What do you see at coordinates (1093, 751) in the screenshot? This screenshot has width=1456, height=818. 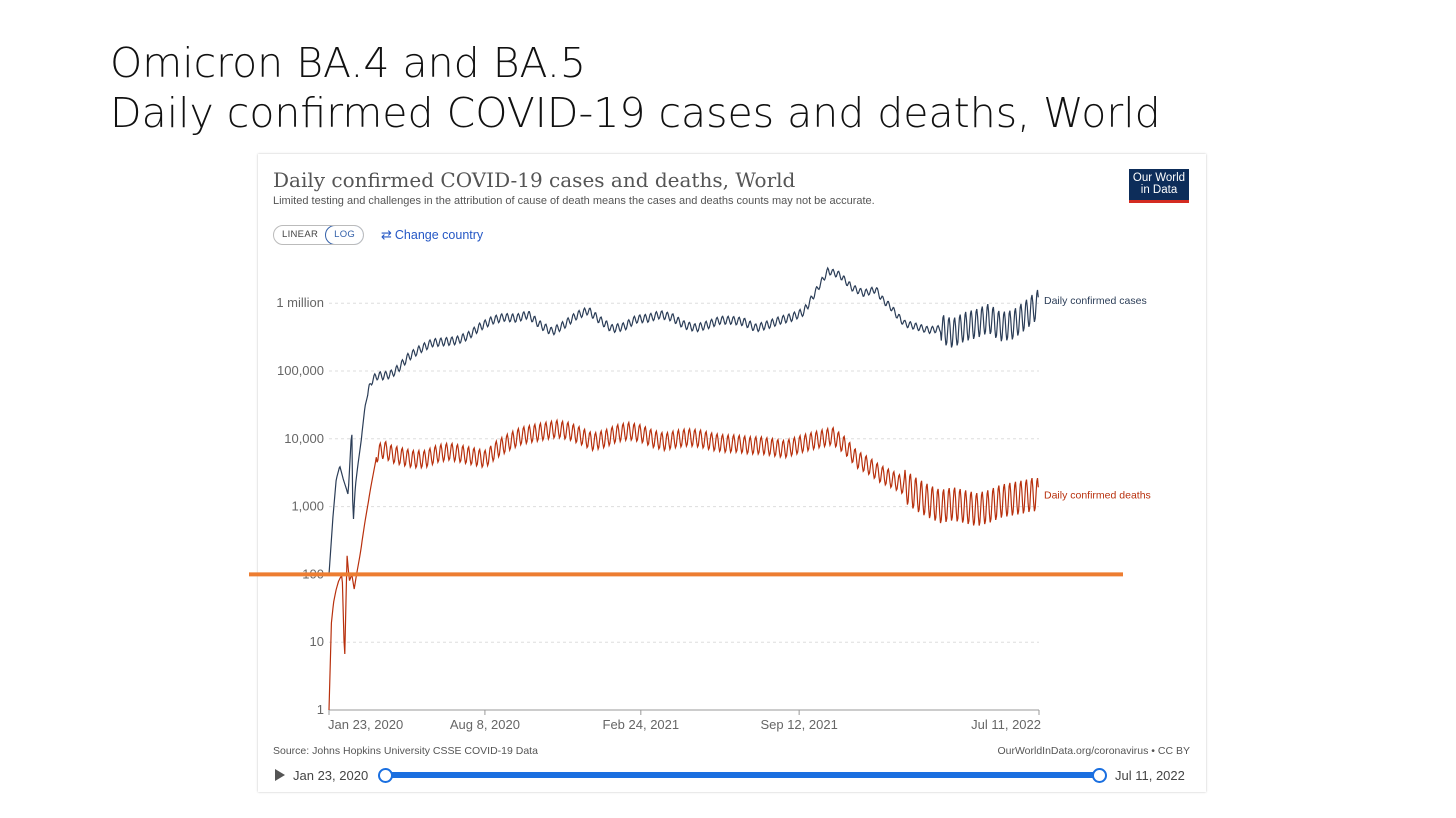 I see `license-note: OurWorldInData.org/coronavirus • CC BY` at bounding box center [1093, 751].